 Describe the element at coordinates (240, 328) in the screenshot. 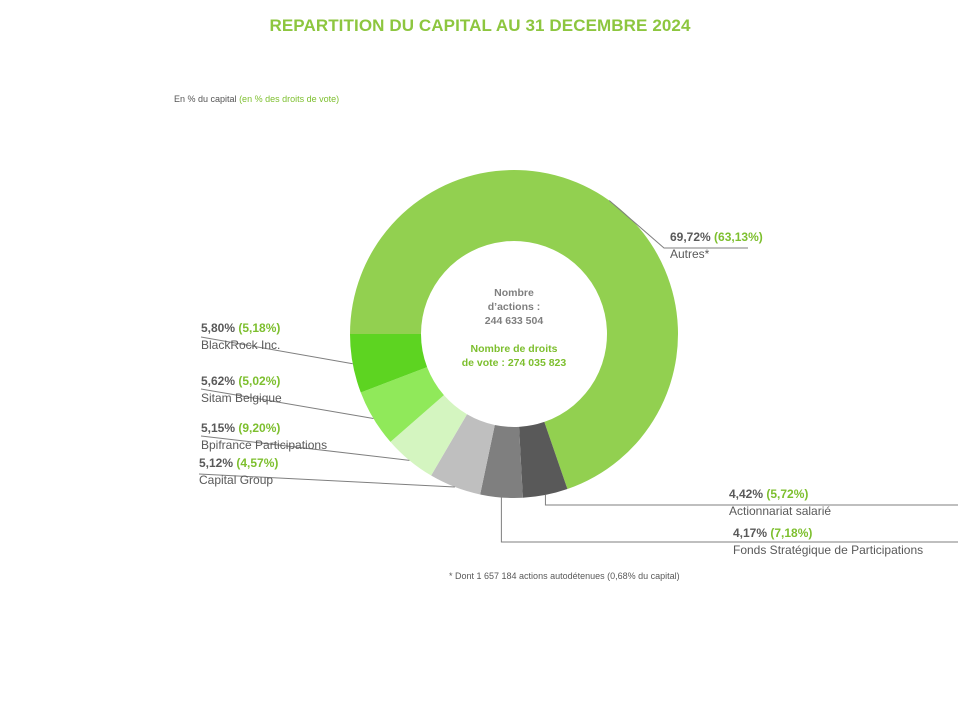

I see `label-value-blackrock-inc: 5,80% (5,18%)` at that location.